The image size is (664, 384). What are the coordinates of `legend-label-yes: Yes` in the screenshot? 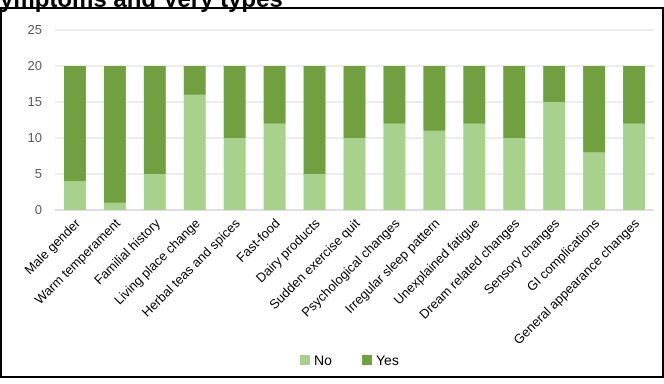 It's located at (387, 360).